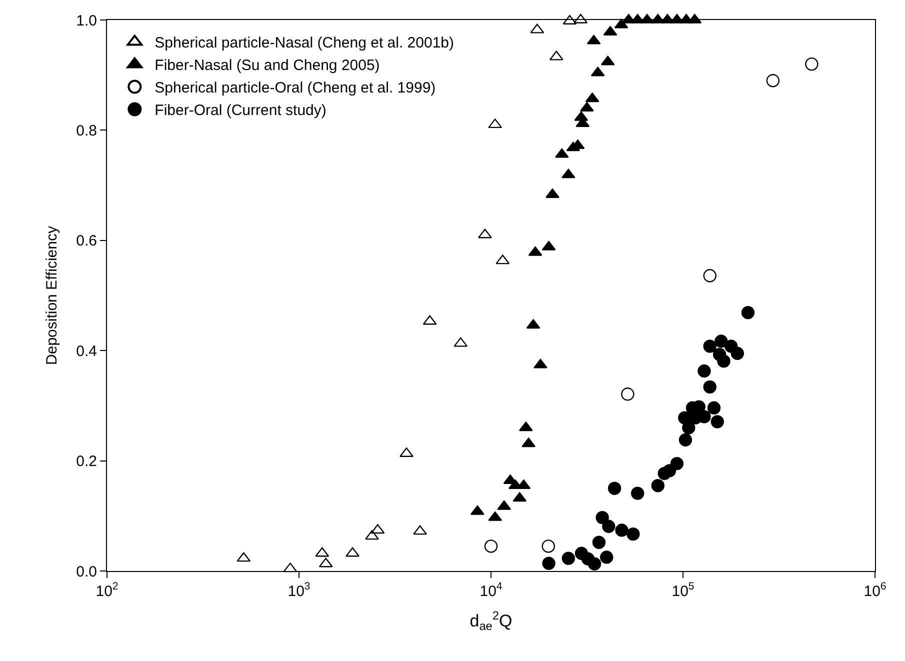 The height and width of the screenshot is (661, 905). What do you see at coordinates (86, 131) in the screenshot?
I see `y-tick-label: 0.8` at bounding box center [86, 131].